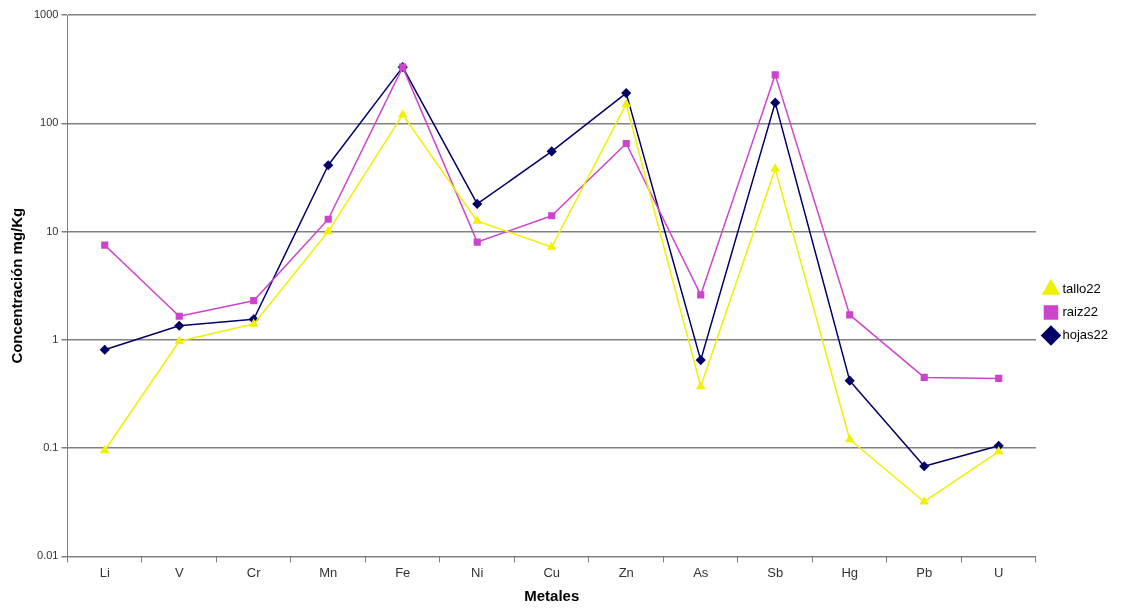 This screenshot has width=1123, height=615. What do you see at coordinates (403, 572) in the screenshot?
I see `x-tick-label: Fe` at bounding box center [403, 572].